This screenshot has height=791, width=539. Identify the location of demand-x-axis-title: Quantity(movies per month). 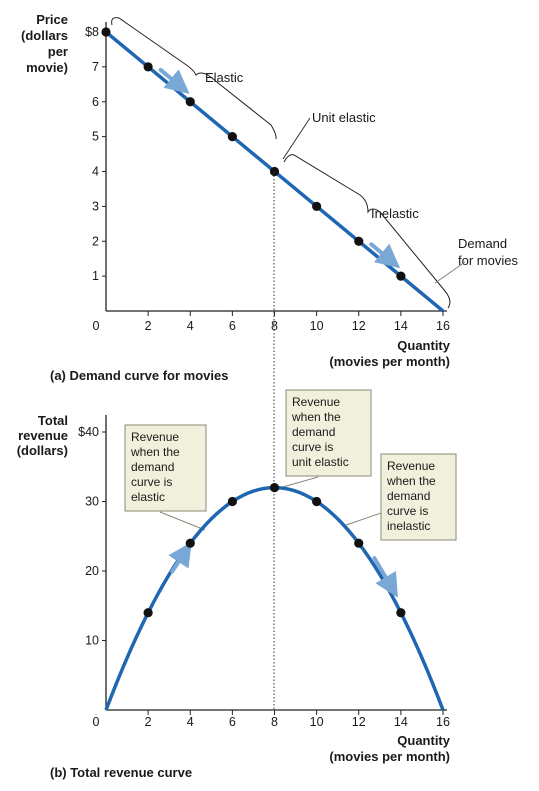
(389, 353).